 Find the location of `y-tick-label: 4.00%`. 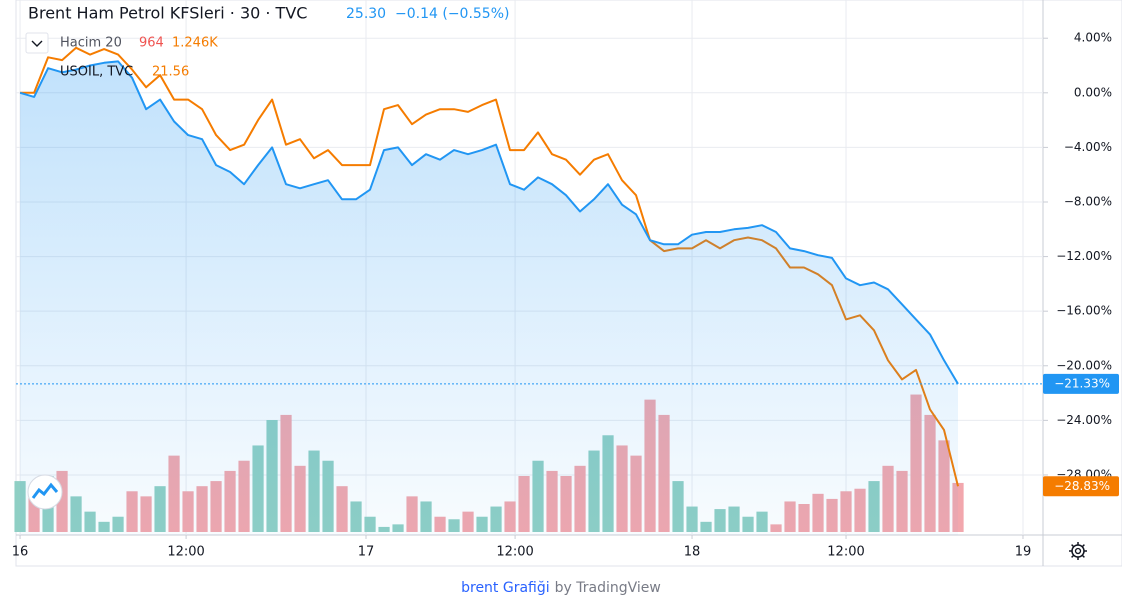

y-tick-label: 4.00% is located at coordinates (1093, 38).